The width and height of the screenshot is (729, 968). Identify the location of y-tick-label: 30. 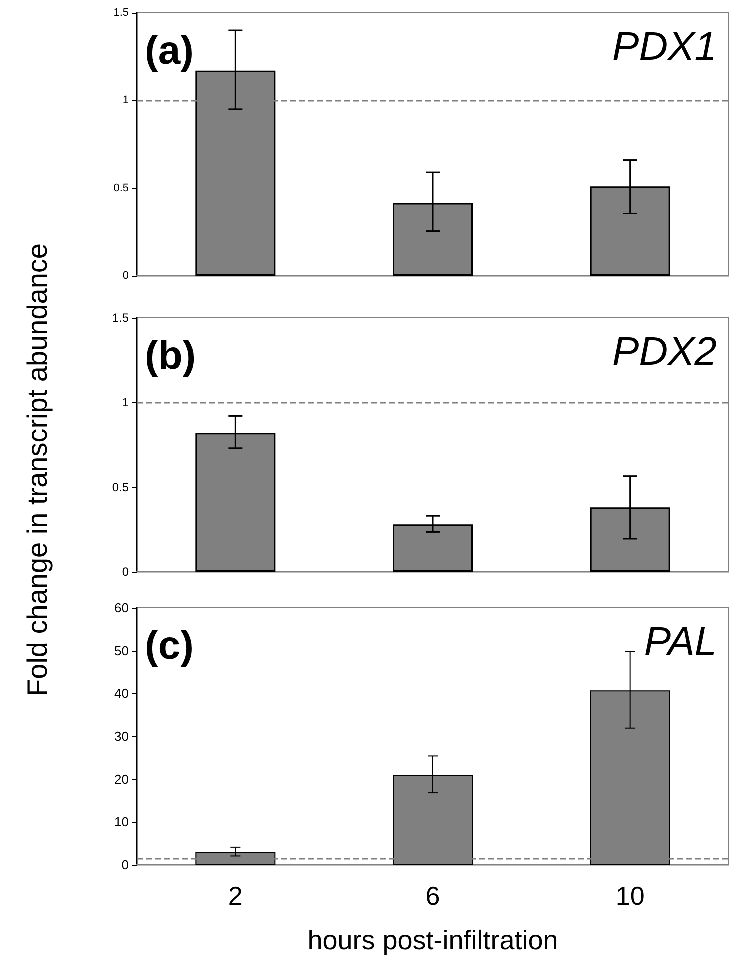
(121, 736).